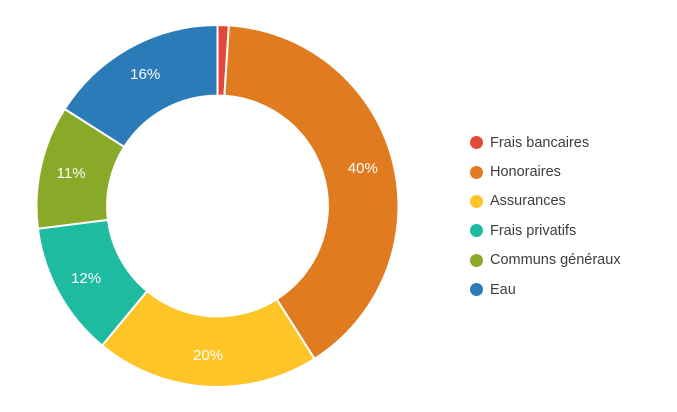 The image size is (677, 412). I want to click on legend-item-communs-generaux: Communs généraux, so click(545, 260).